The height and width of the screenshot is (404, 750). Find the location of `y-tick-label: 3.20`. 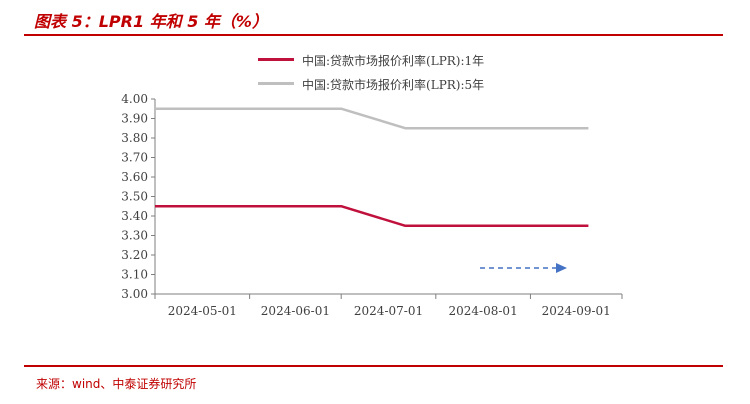

y-tick-label: 3.20 is located at coordinates (134, 255).